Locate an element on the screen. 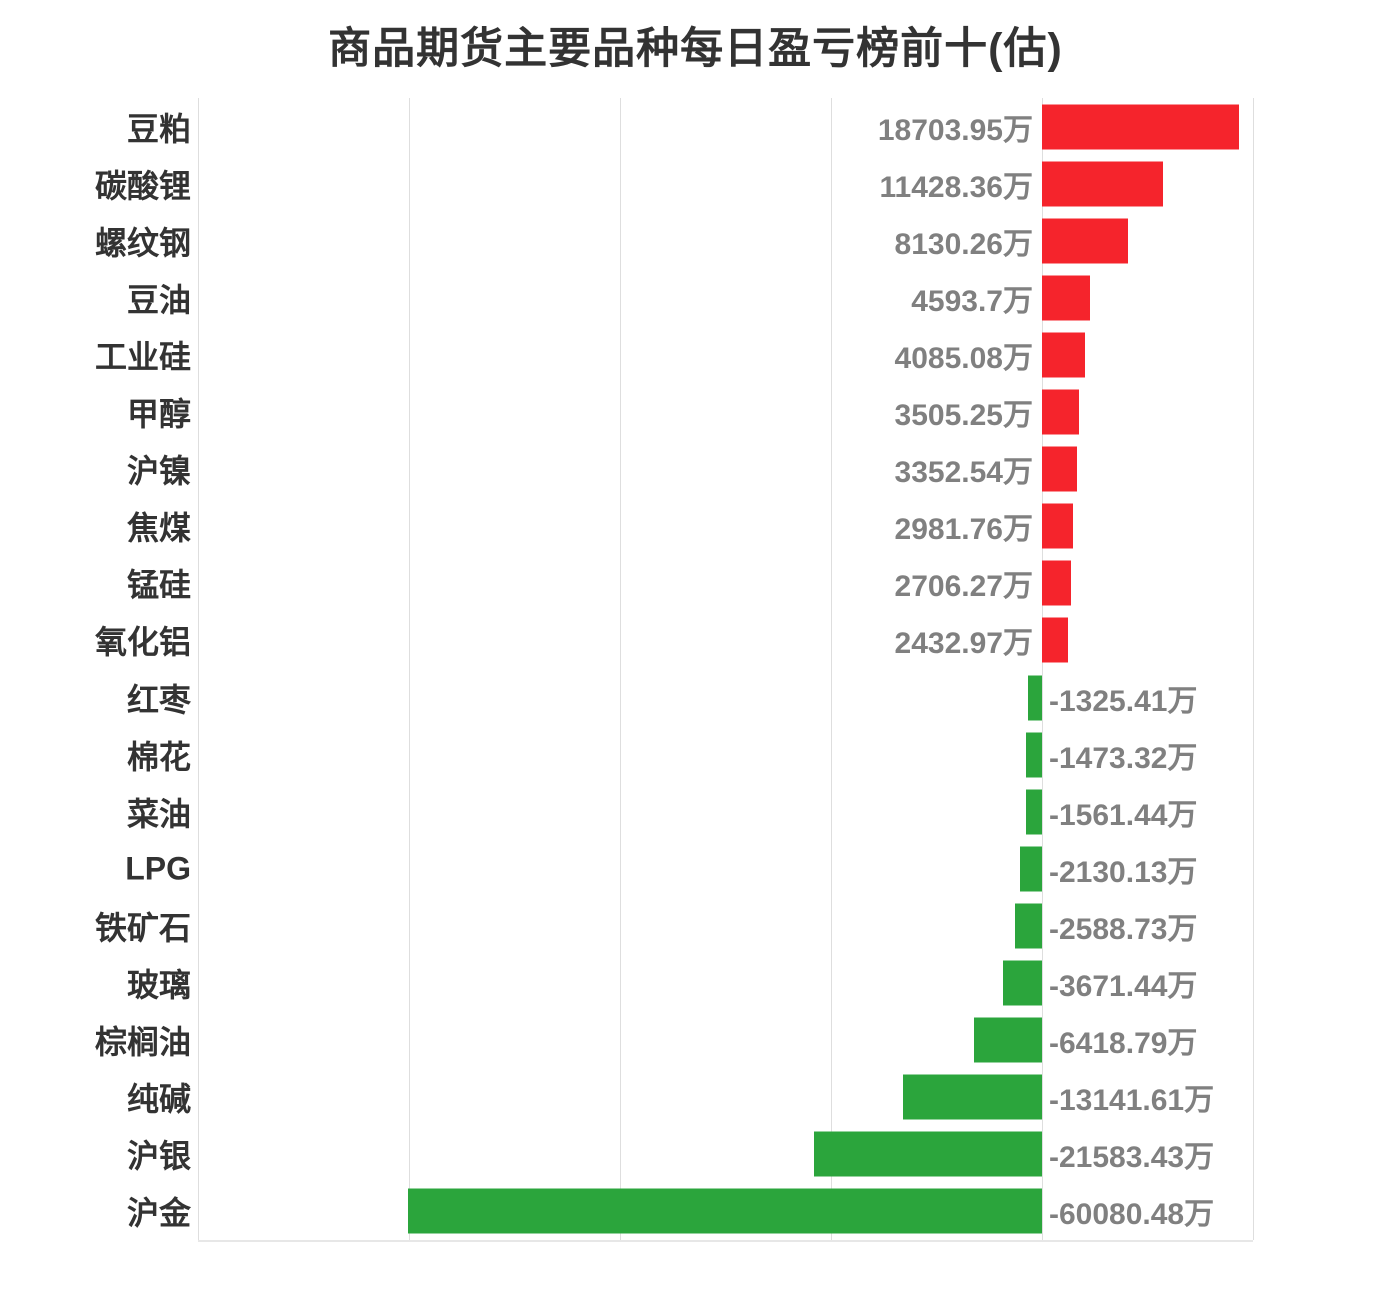 The height and width of the screenshot is (1300, 1391). category-label: 焦煤 is located at coordinates (158, 528).